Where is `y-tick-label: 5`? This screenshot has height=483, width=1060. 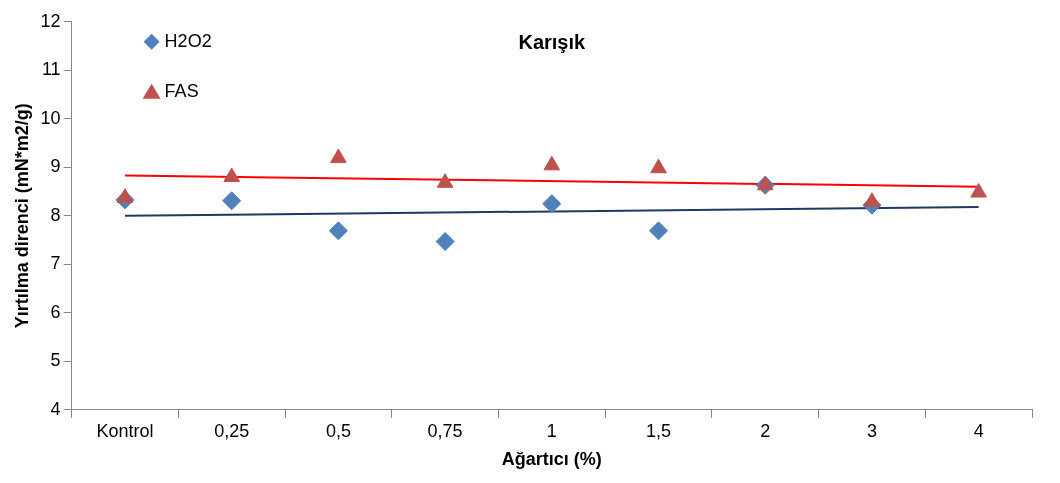
y-tick-label: 5 is located at coordinates (55, 360).